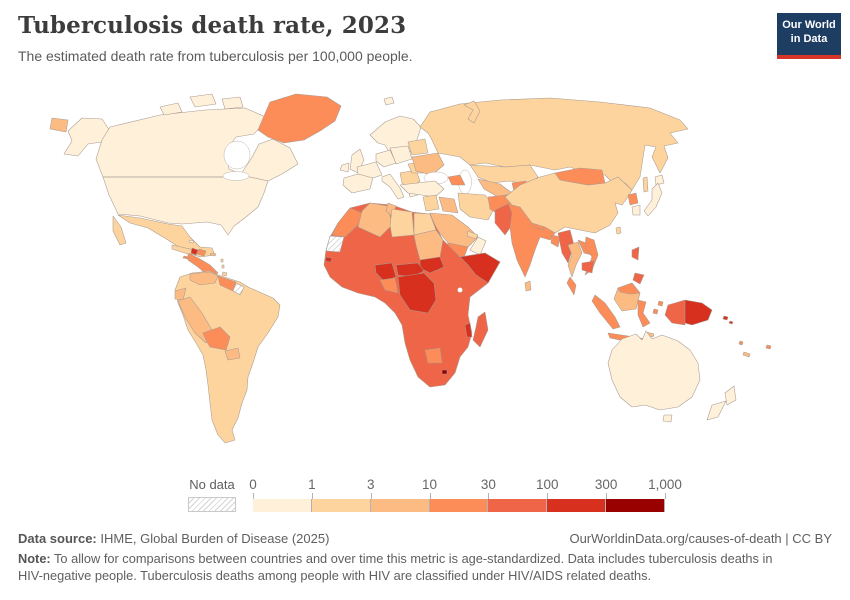  I want to click on country-thailand, so click(575, 259).